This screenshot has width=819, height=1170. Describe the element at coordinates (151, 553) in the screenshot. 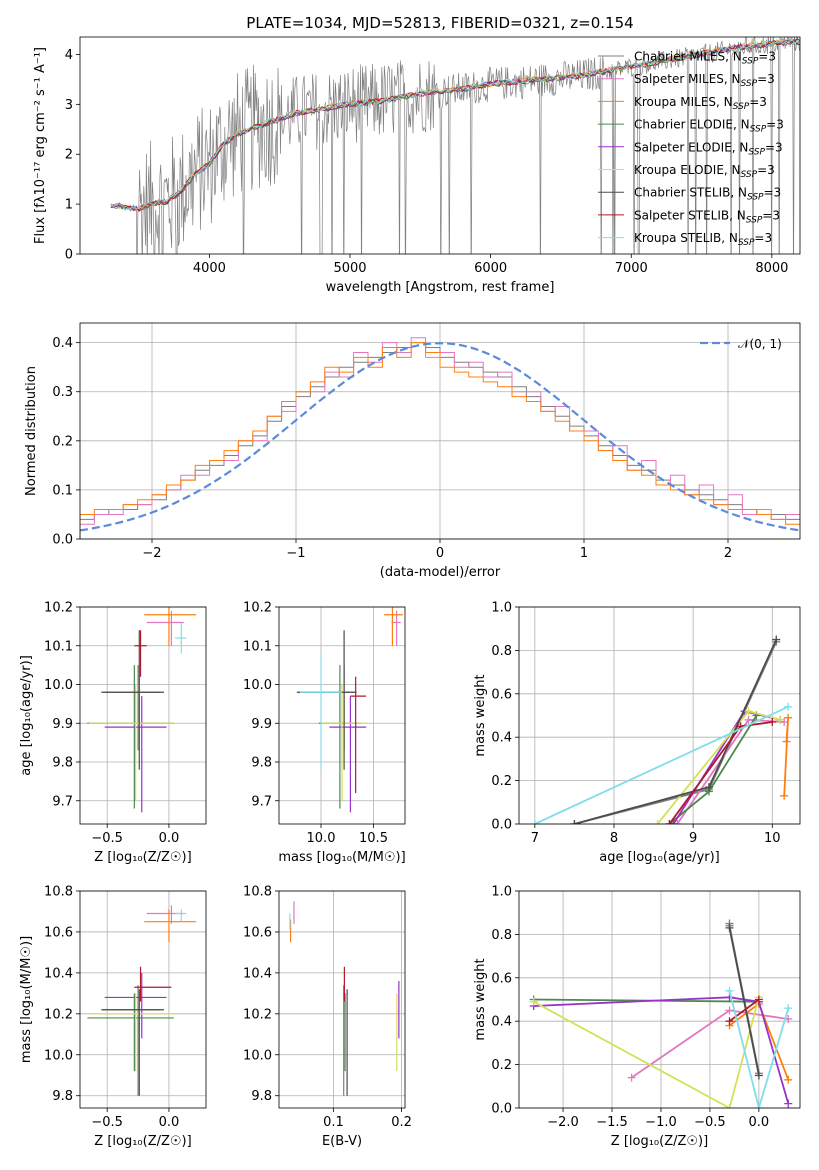

I see `residuals-xtick-label: −2` at that location.